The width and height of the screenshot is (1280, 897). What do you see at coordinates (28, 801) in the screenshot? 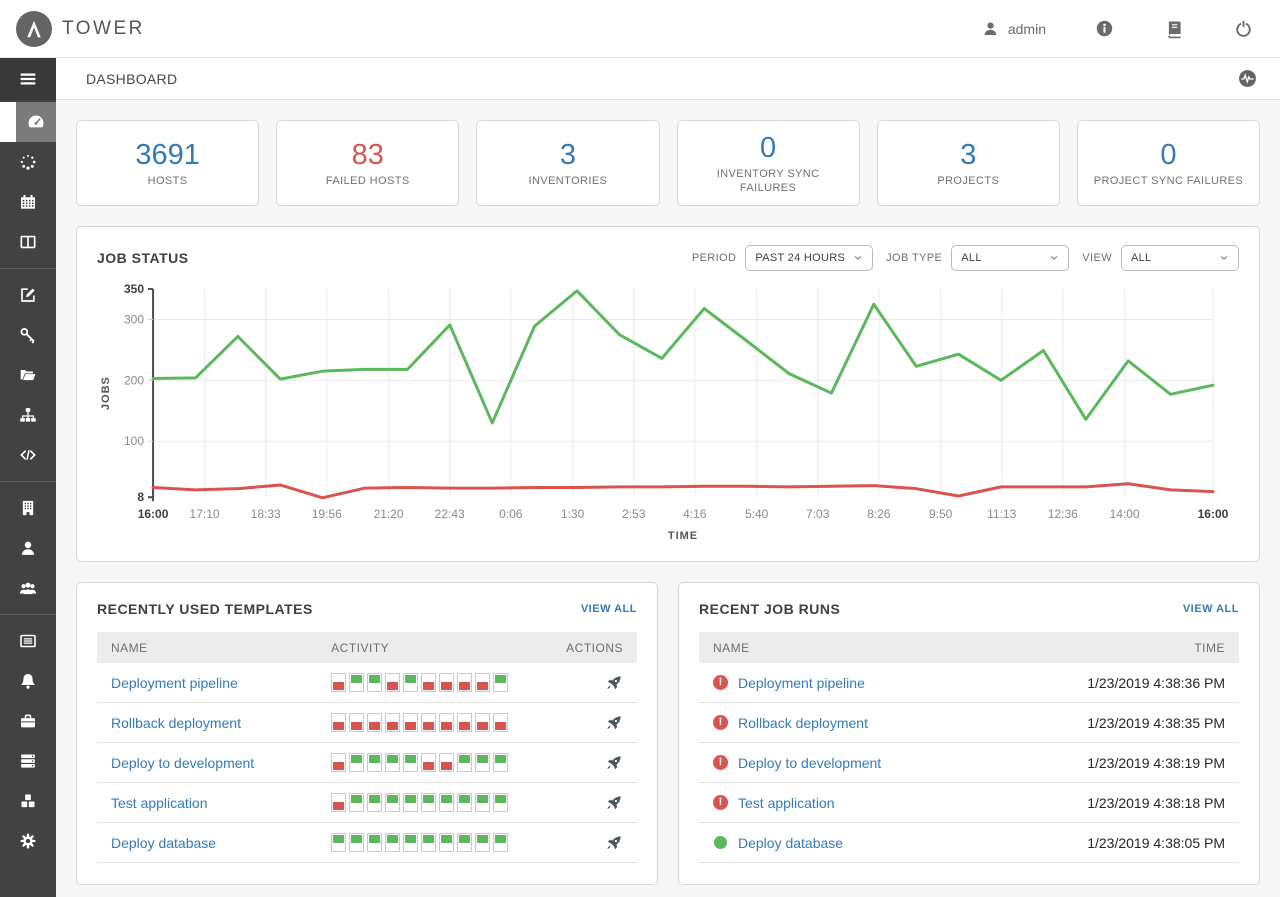
I see `sidebar-item-applications` at bounding box center [28, 801].